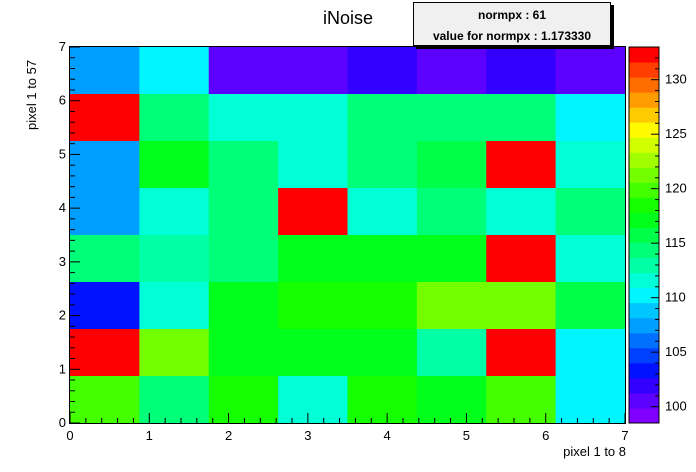 This screenshot has height=472, width=696. Describe the element at coordinates (545, 435) in the screenshot. I see `x-tick-label: 6` at that location.